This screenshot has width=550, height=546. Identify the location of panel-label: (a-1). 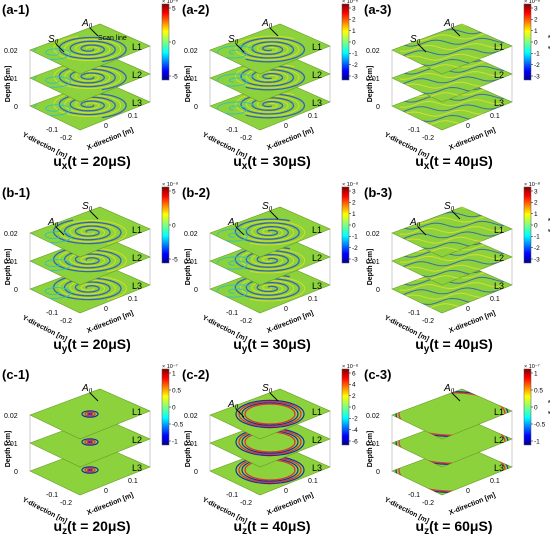
(15, 9).